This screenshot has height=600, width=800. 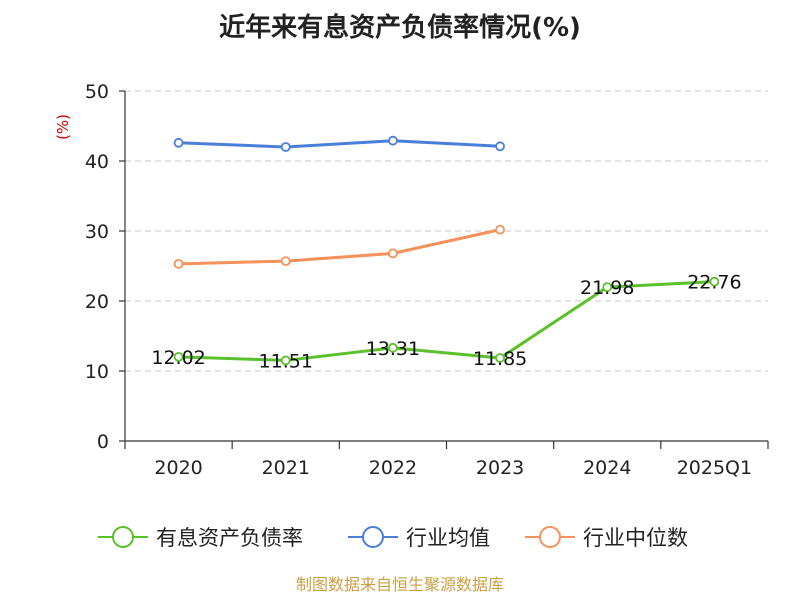 I want to click on y-tick-label: 20, so click(x=97, y=302).